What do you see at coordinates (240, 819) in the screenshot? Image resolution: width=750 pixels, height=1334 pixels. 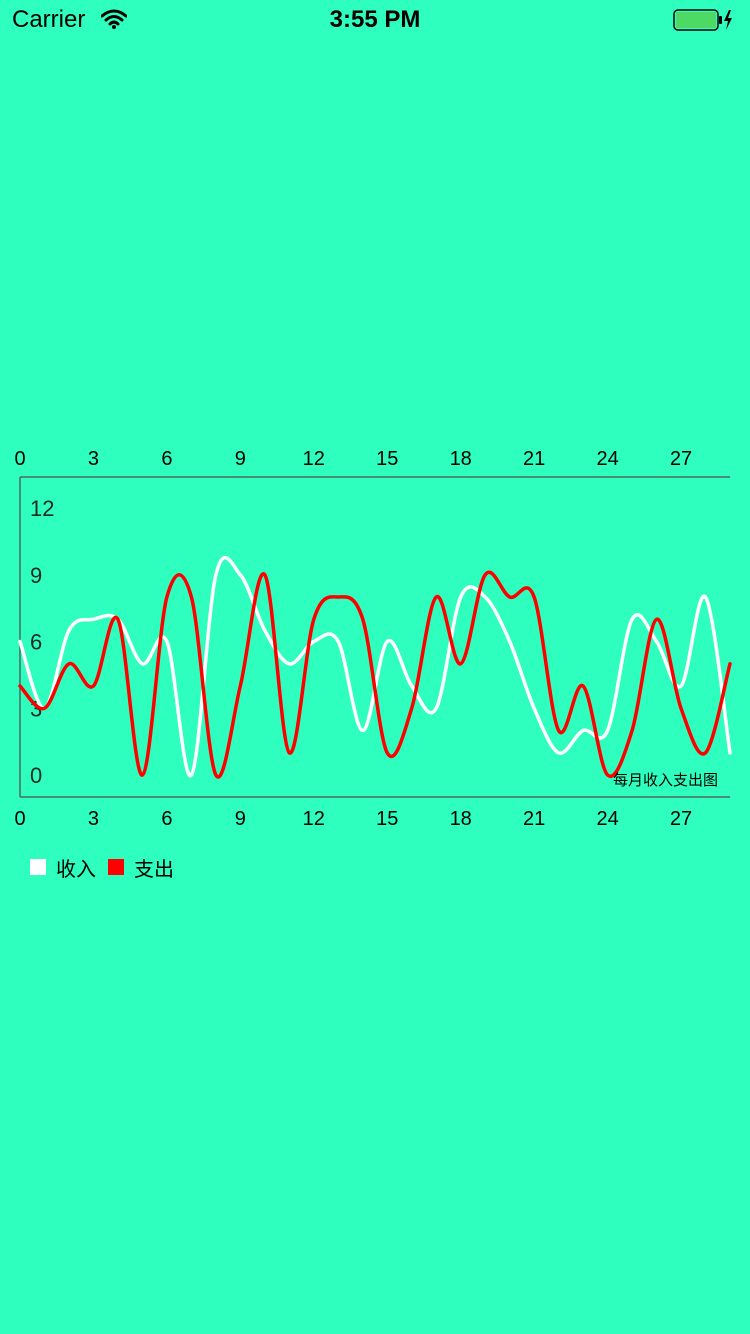 I see `x-tick-label-bottom-9: 9` at bounding box center [240, 819].